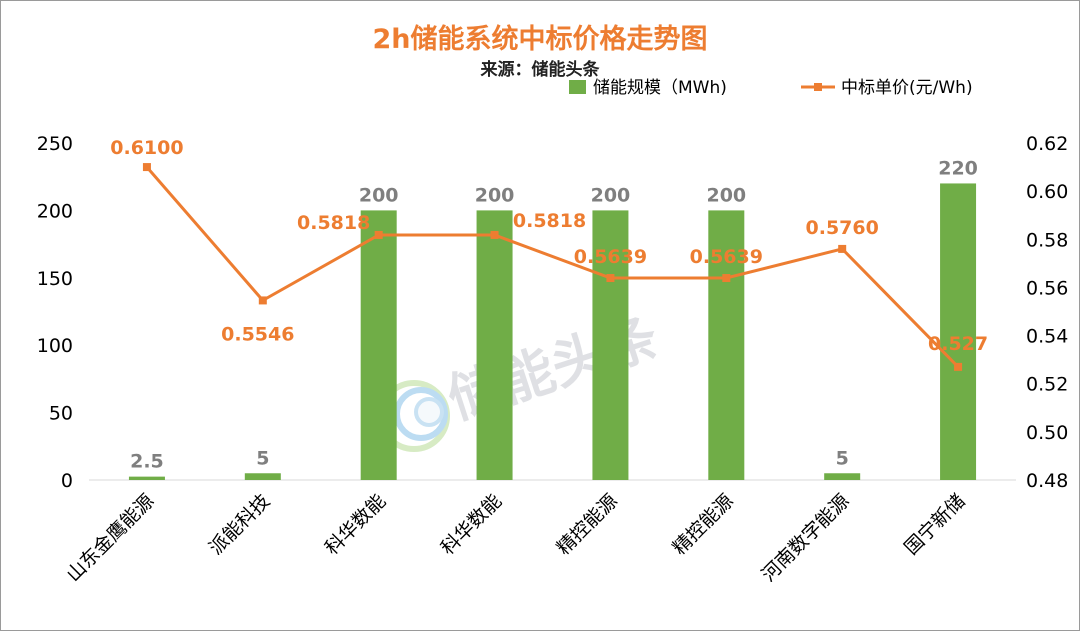  What do you see at coordinates (1047, 144) in the screenshot?
I see `right-tick-label: 0.62` at bounding box center [1047, 144].